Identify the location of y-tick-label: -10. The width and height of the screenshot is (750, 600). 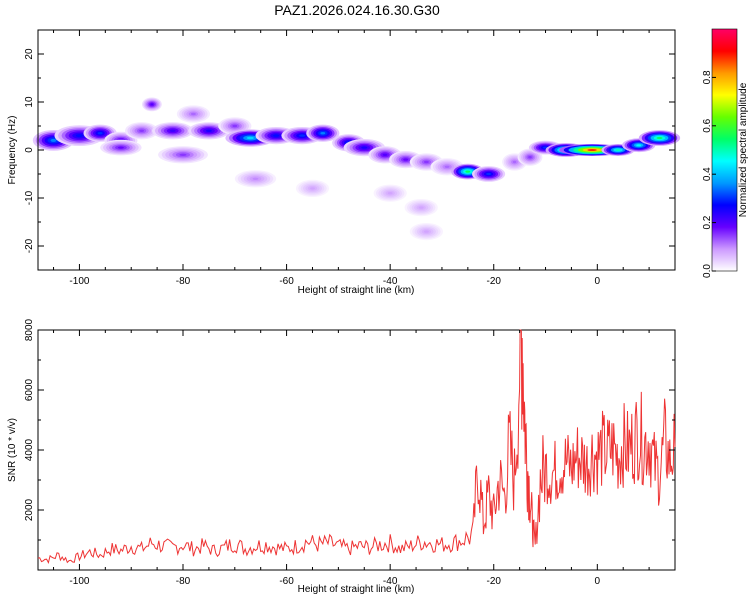
(29, 197).